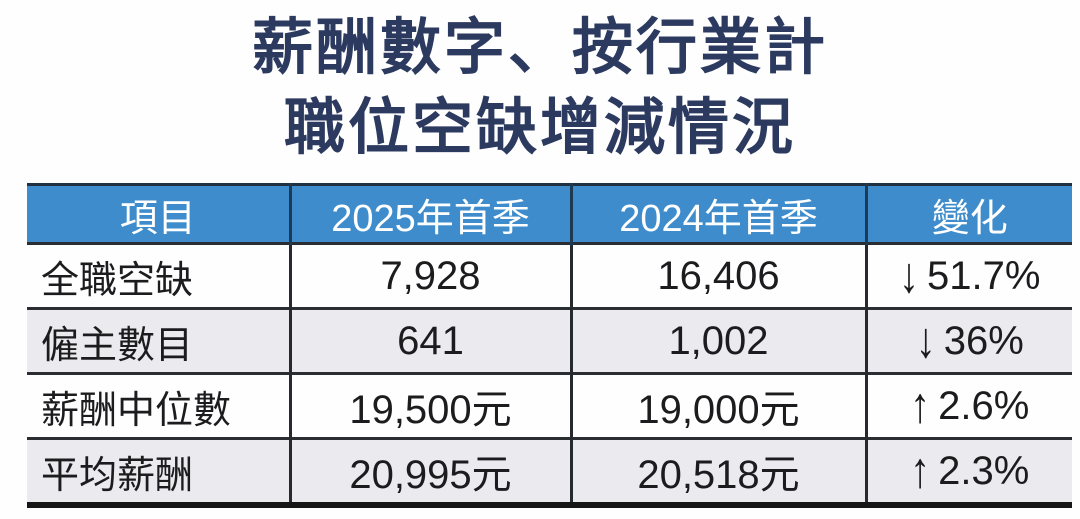  Describe the element at coordinates (539, 127) in the screenshot. I see `title-line-2: 職位空缺增減情況` at that location.